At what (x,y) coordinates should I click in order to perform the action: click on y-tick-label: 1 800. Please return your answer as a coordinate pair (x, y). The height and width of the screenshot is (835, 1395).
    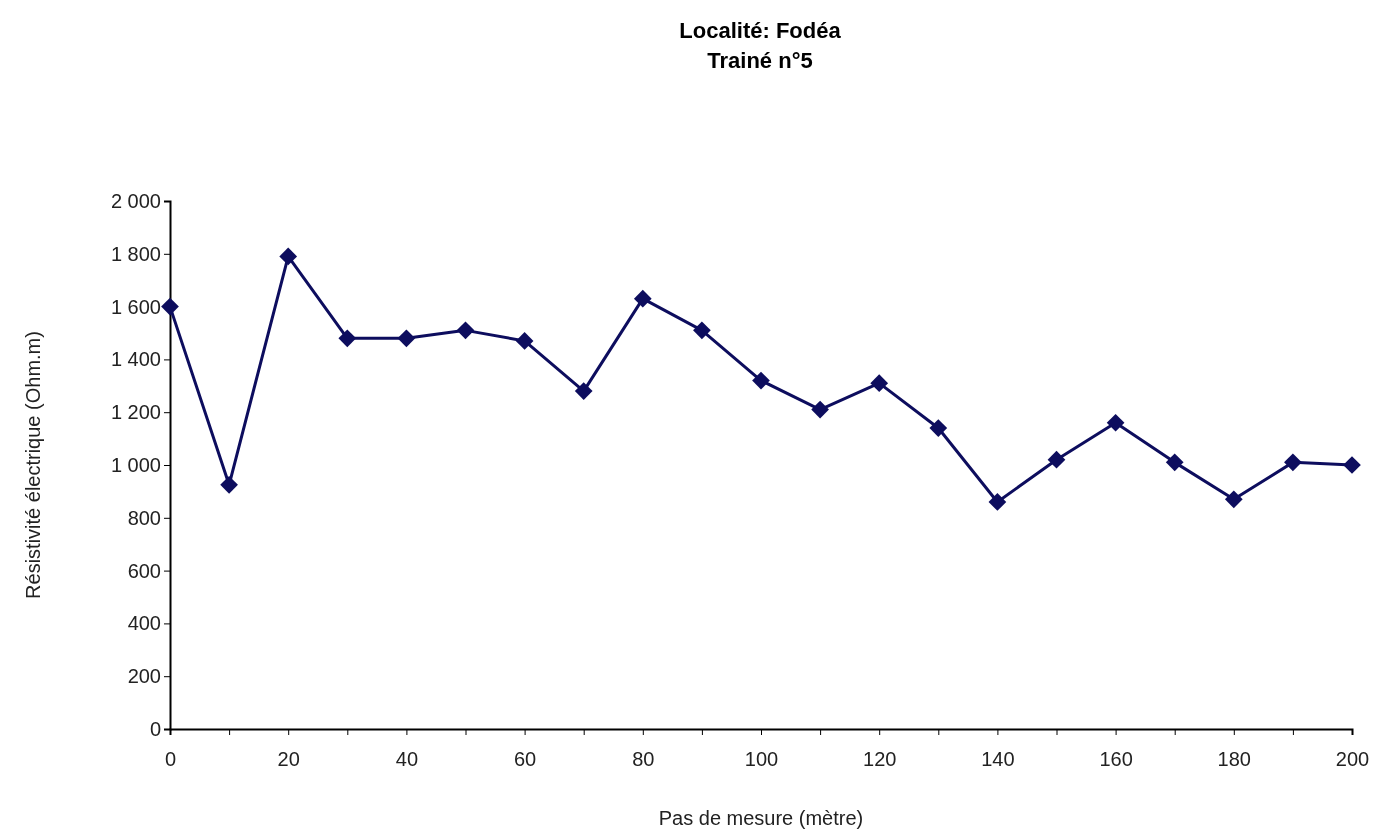
    Looking at the image, I should click on (135, 253).